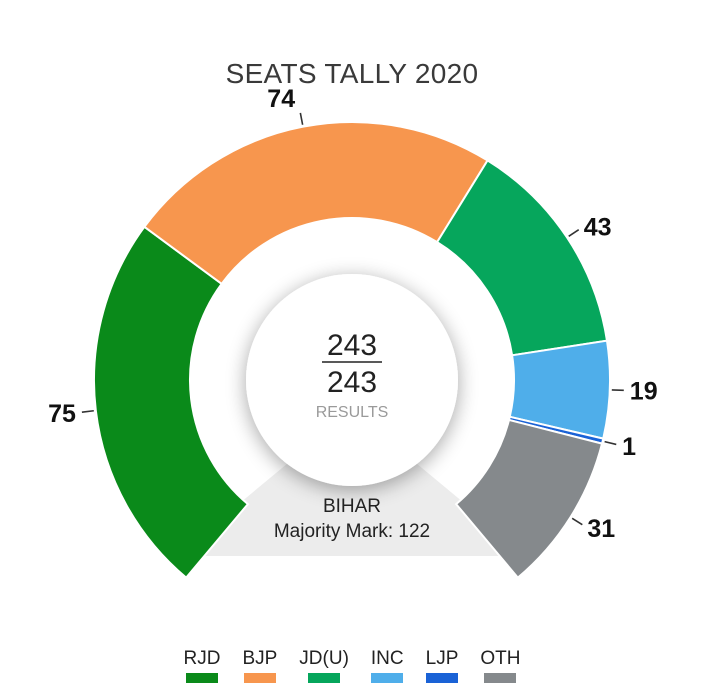 The width and height of the screenshot is (704, 692). What do you see at coordinates (352, 506) in the screenshot?
I see `state-name: BIHAR` at bounding box center [352, 506].